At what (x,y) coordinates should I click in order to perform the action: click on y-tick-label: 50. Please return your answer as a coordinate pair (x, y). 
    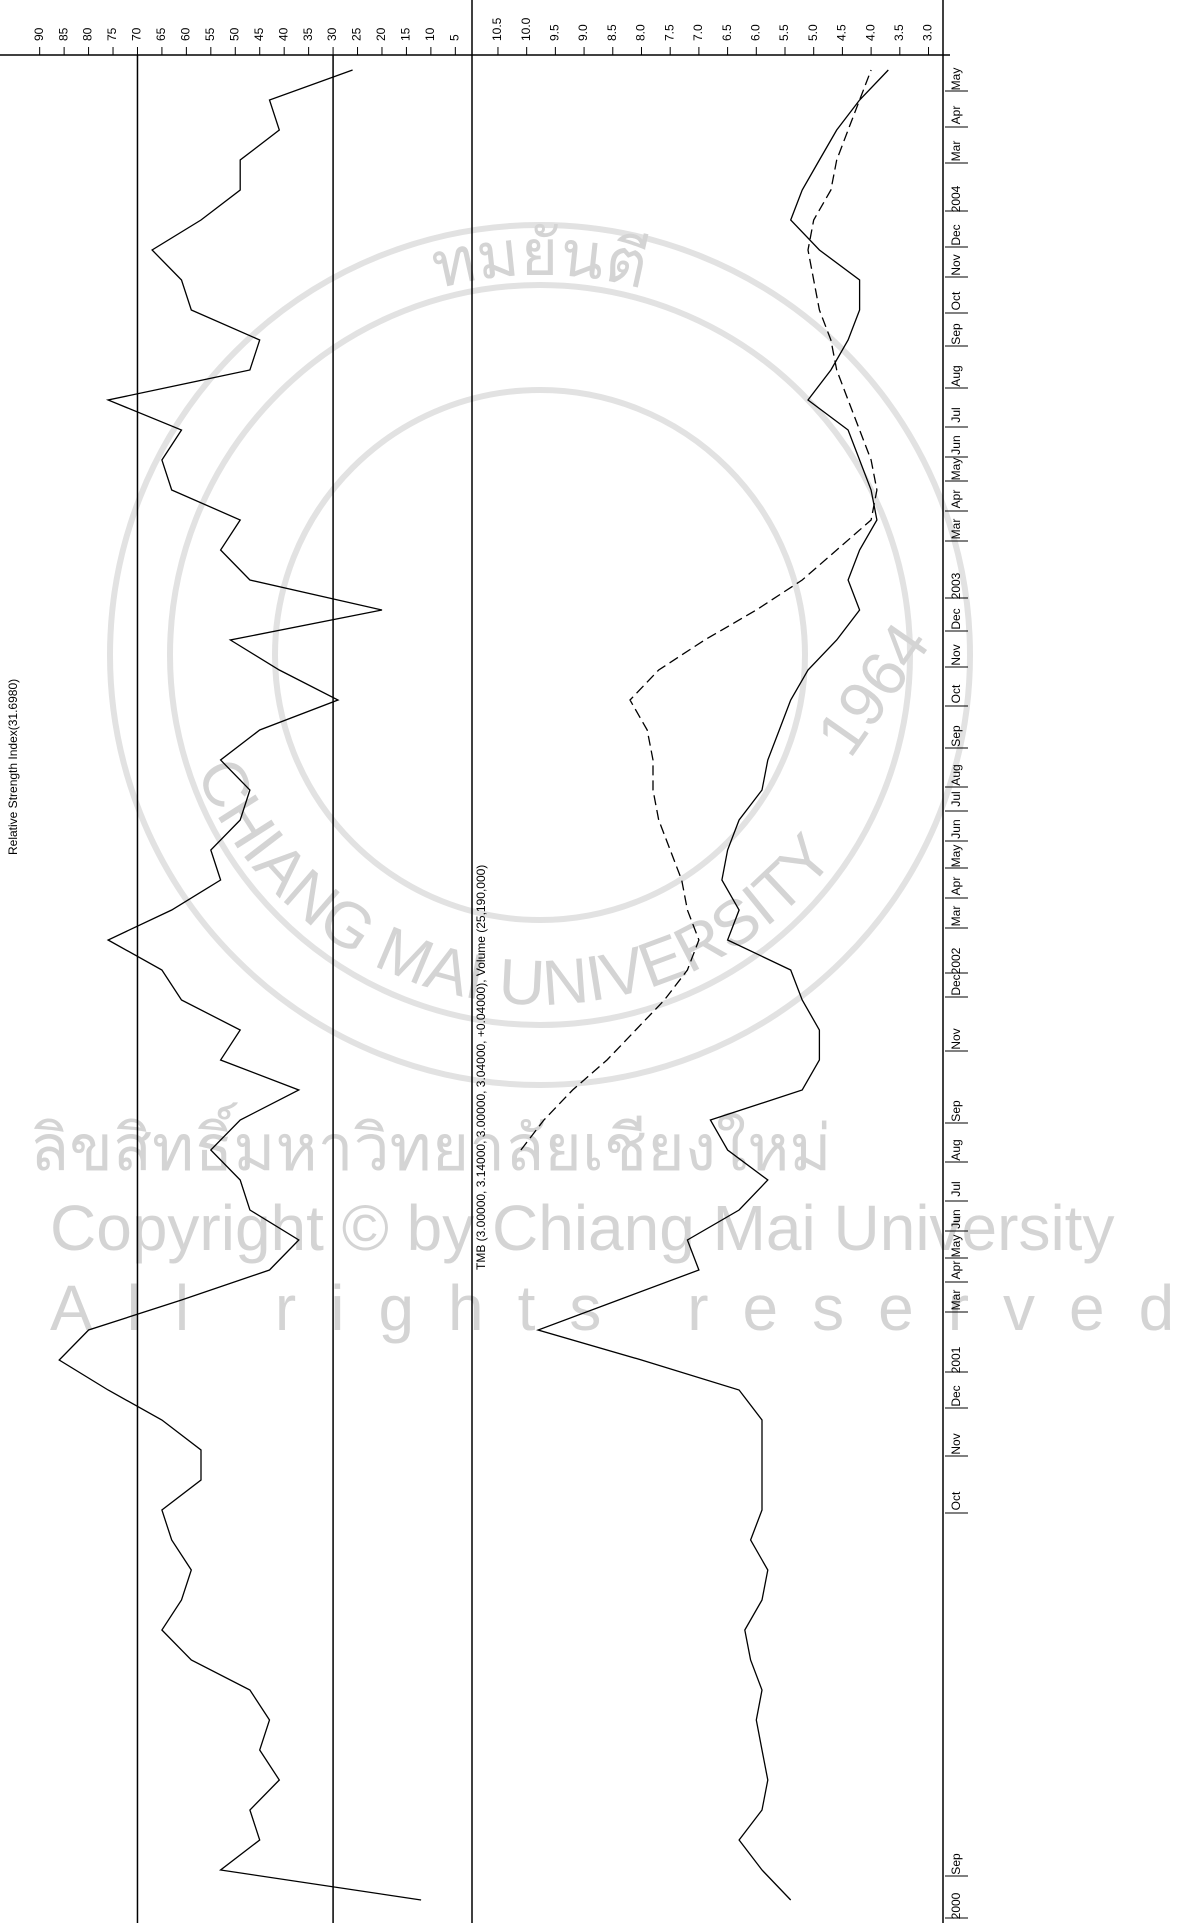
    Looking at the image, I should click on (234, 34).